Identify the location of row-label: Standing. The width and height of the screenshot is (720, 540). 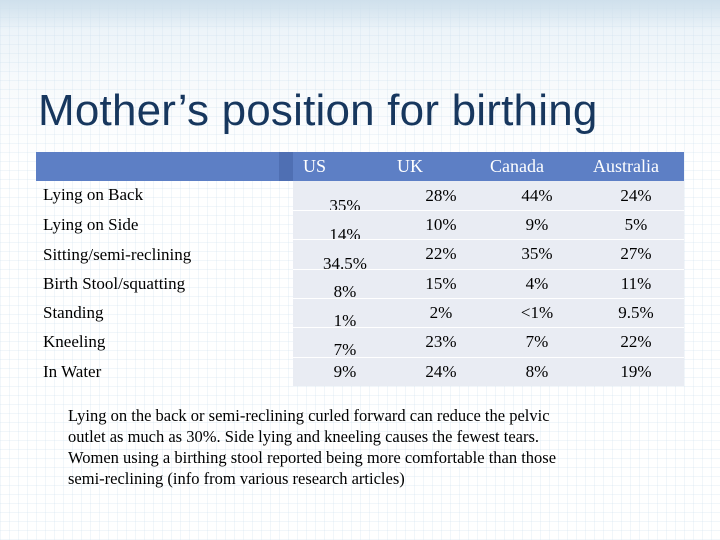
(73, 312).